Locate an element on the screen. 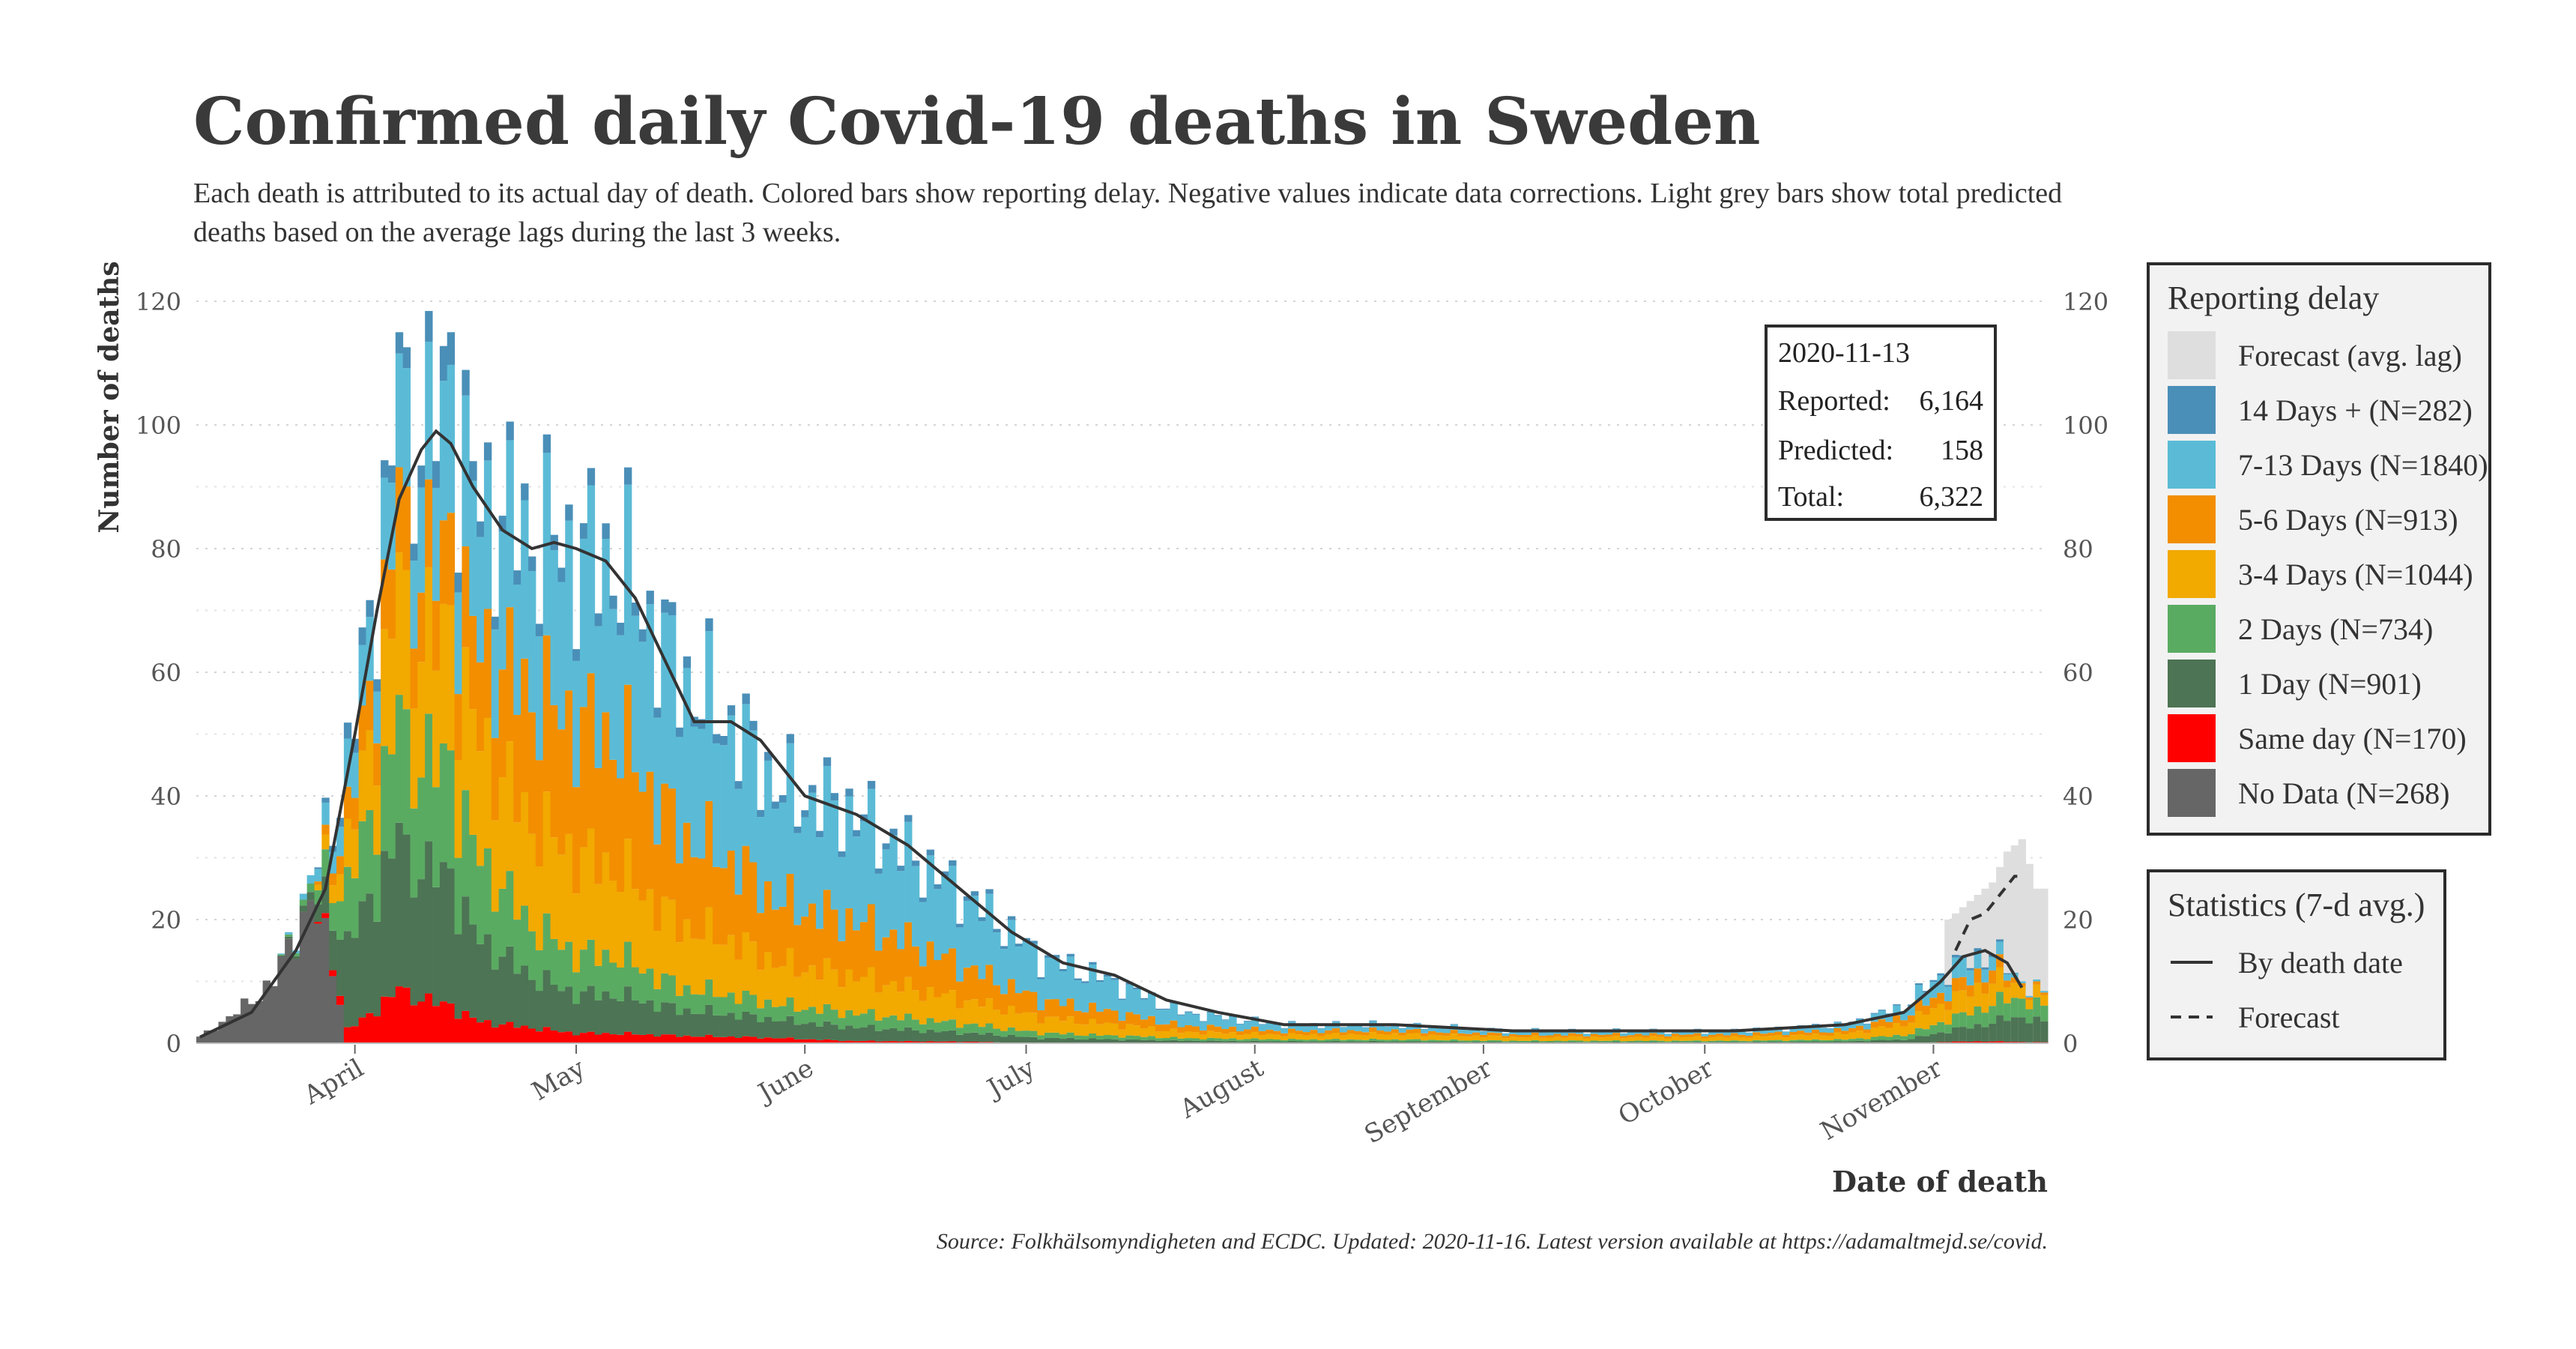 The height and width of the screenshot is (1349, 2576). bar-segment-no-data is located at coordinates (289, 990).